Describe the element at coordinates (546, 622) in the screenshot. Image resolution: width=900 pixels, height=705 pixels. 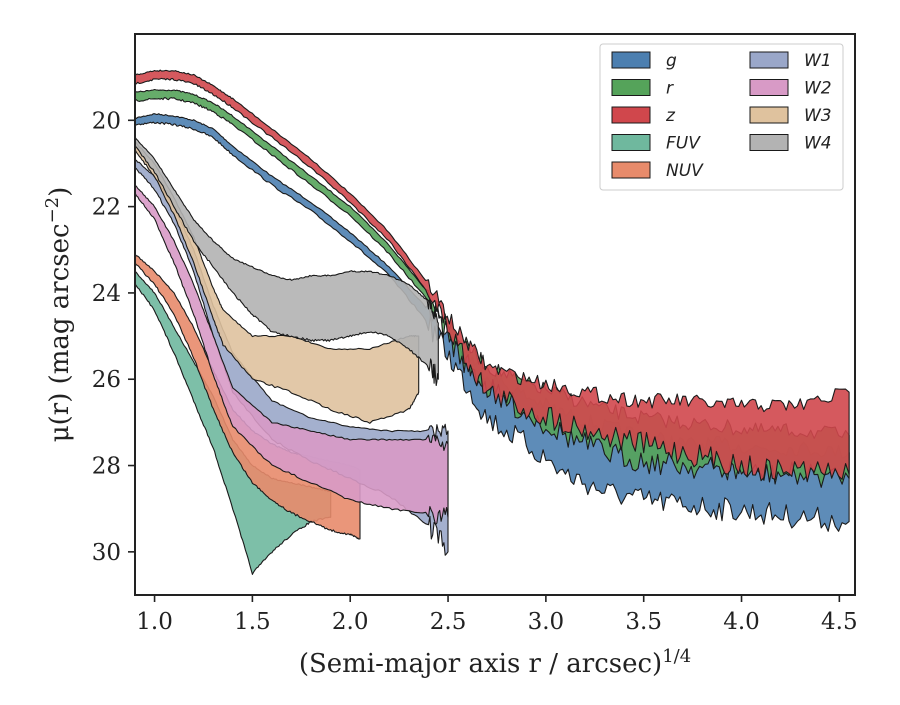
I see `x-tick-label: 3.0` at that location.